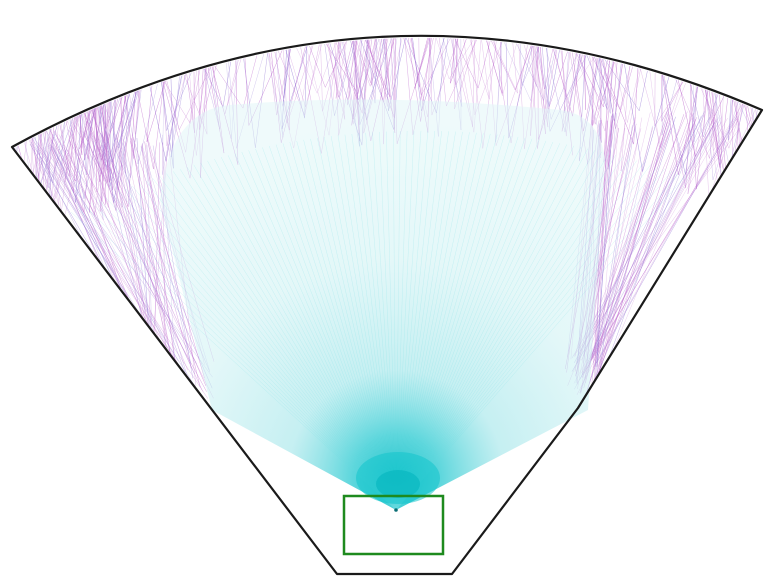  I want to click on source-box, so click(393, 525).